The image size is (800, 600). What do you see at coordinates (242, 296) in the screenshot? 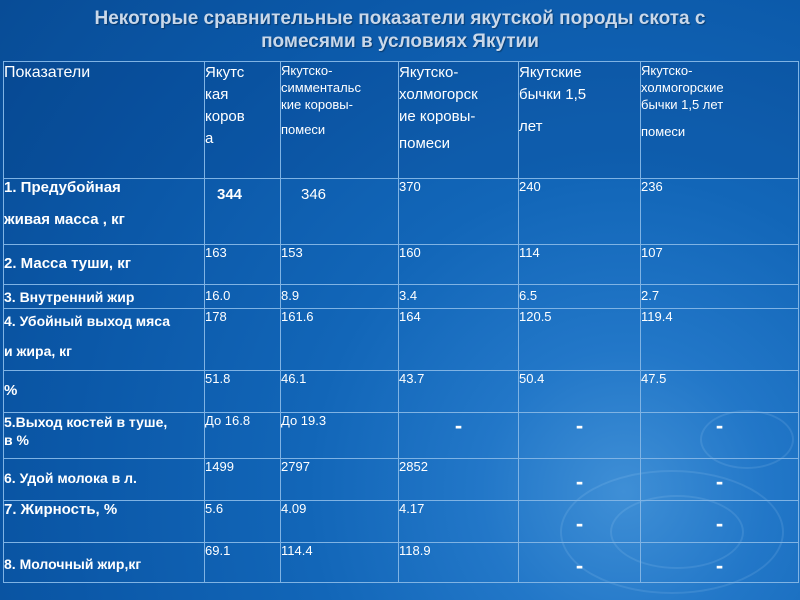
I see `table-cell: 16.0` at bounding box center [242, 296].